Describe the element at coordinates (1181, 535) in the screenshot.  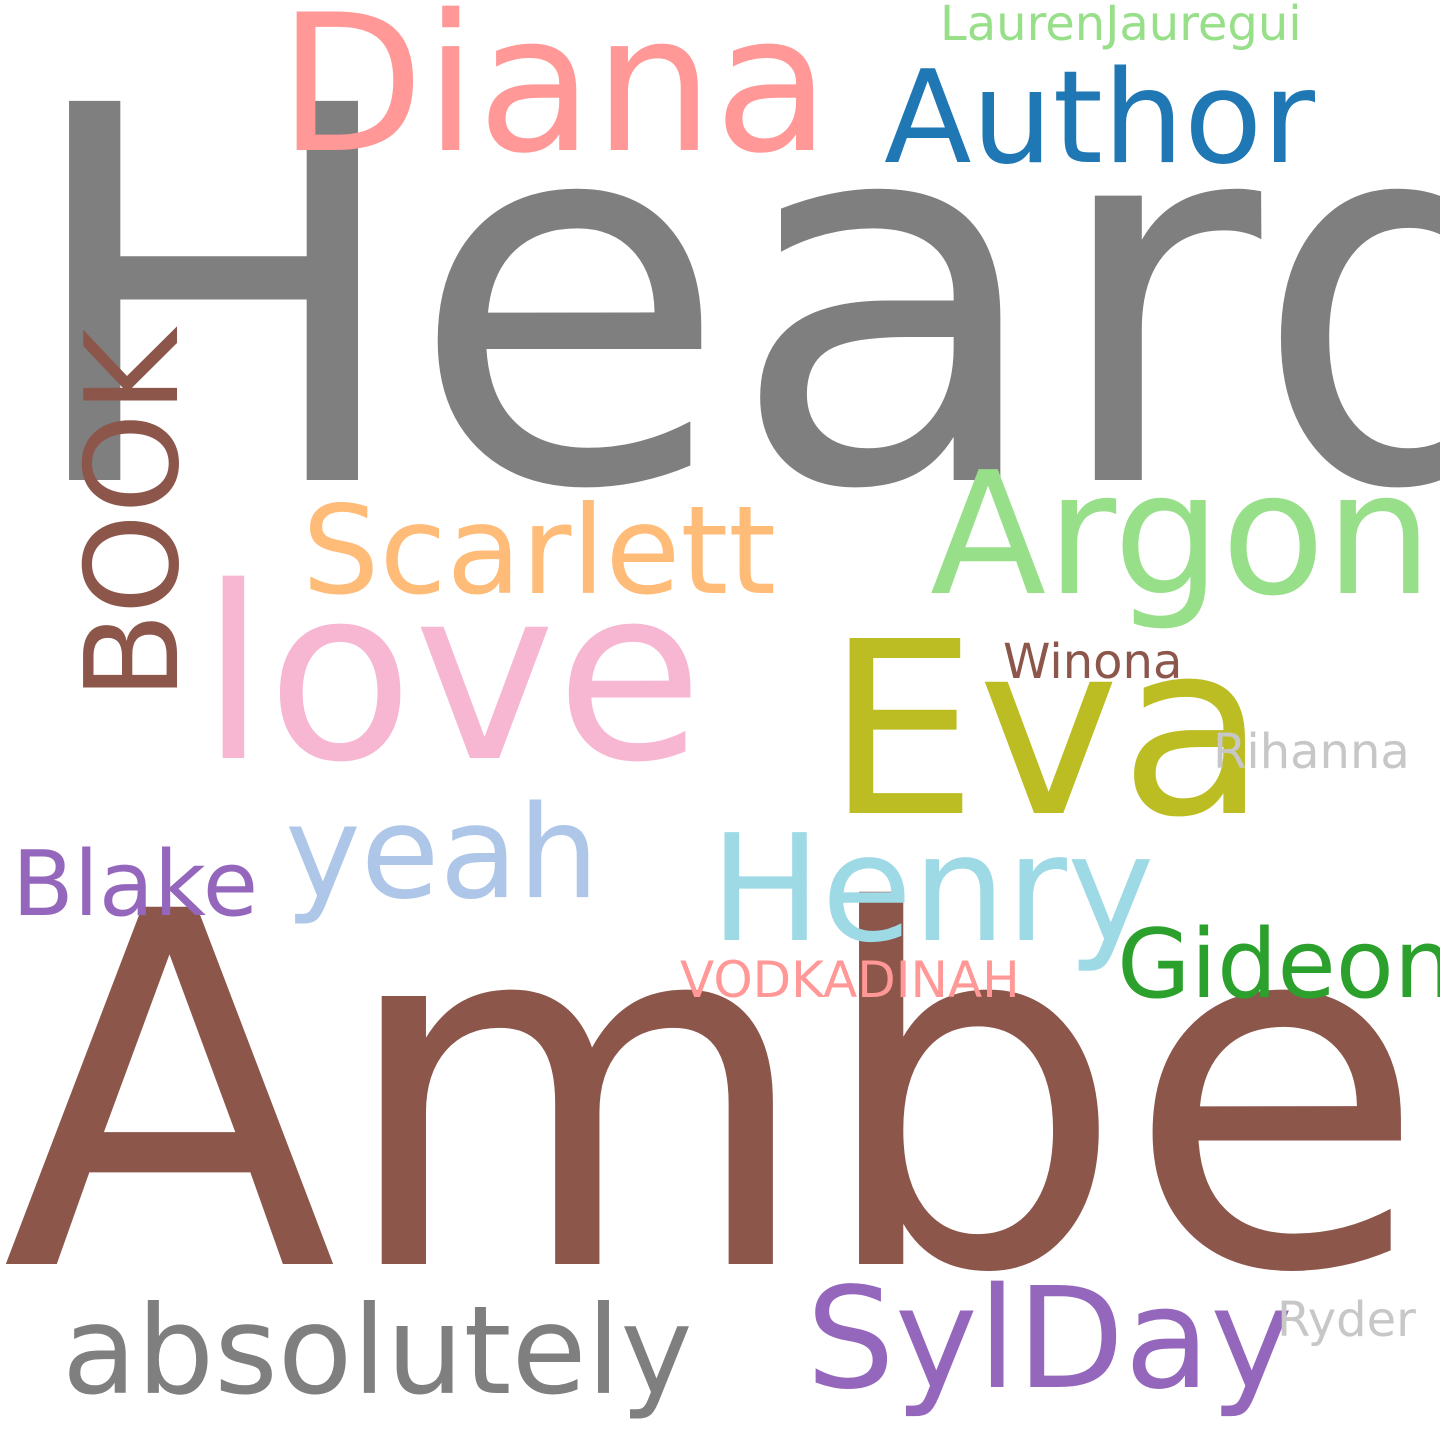
I see `word-argon: Argon` at that location.